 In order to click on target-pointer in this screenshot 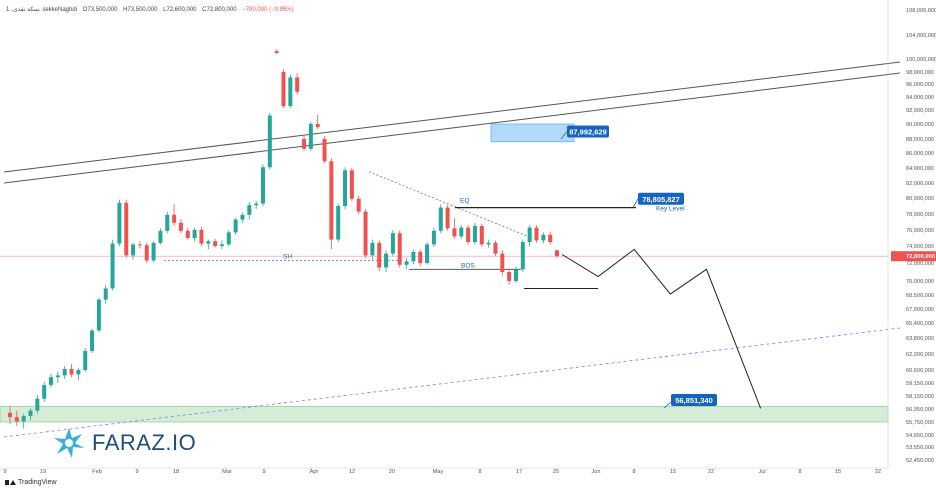, I will do `click(667, 405)`.